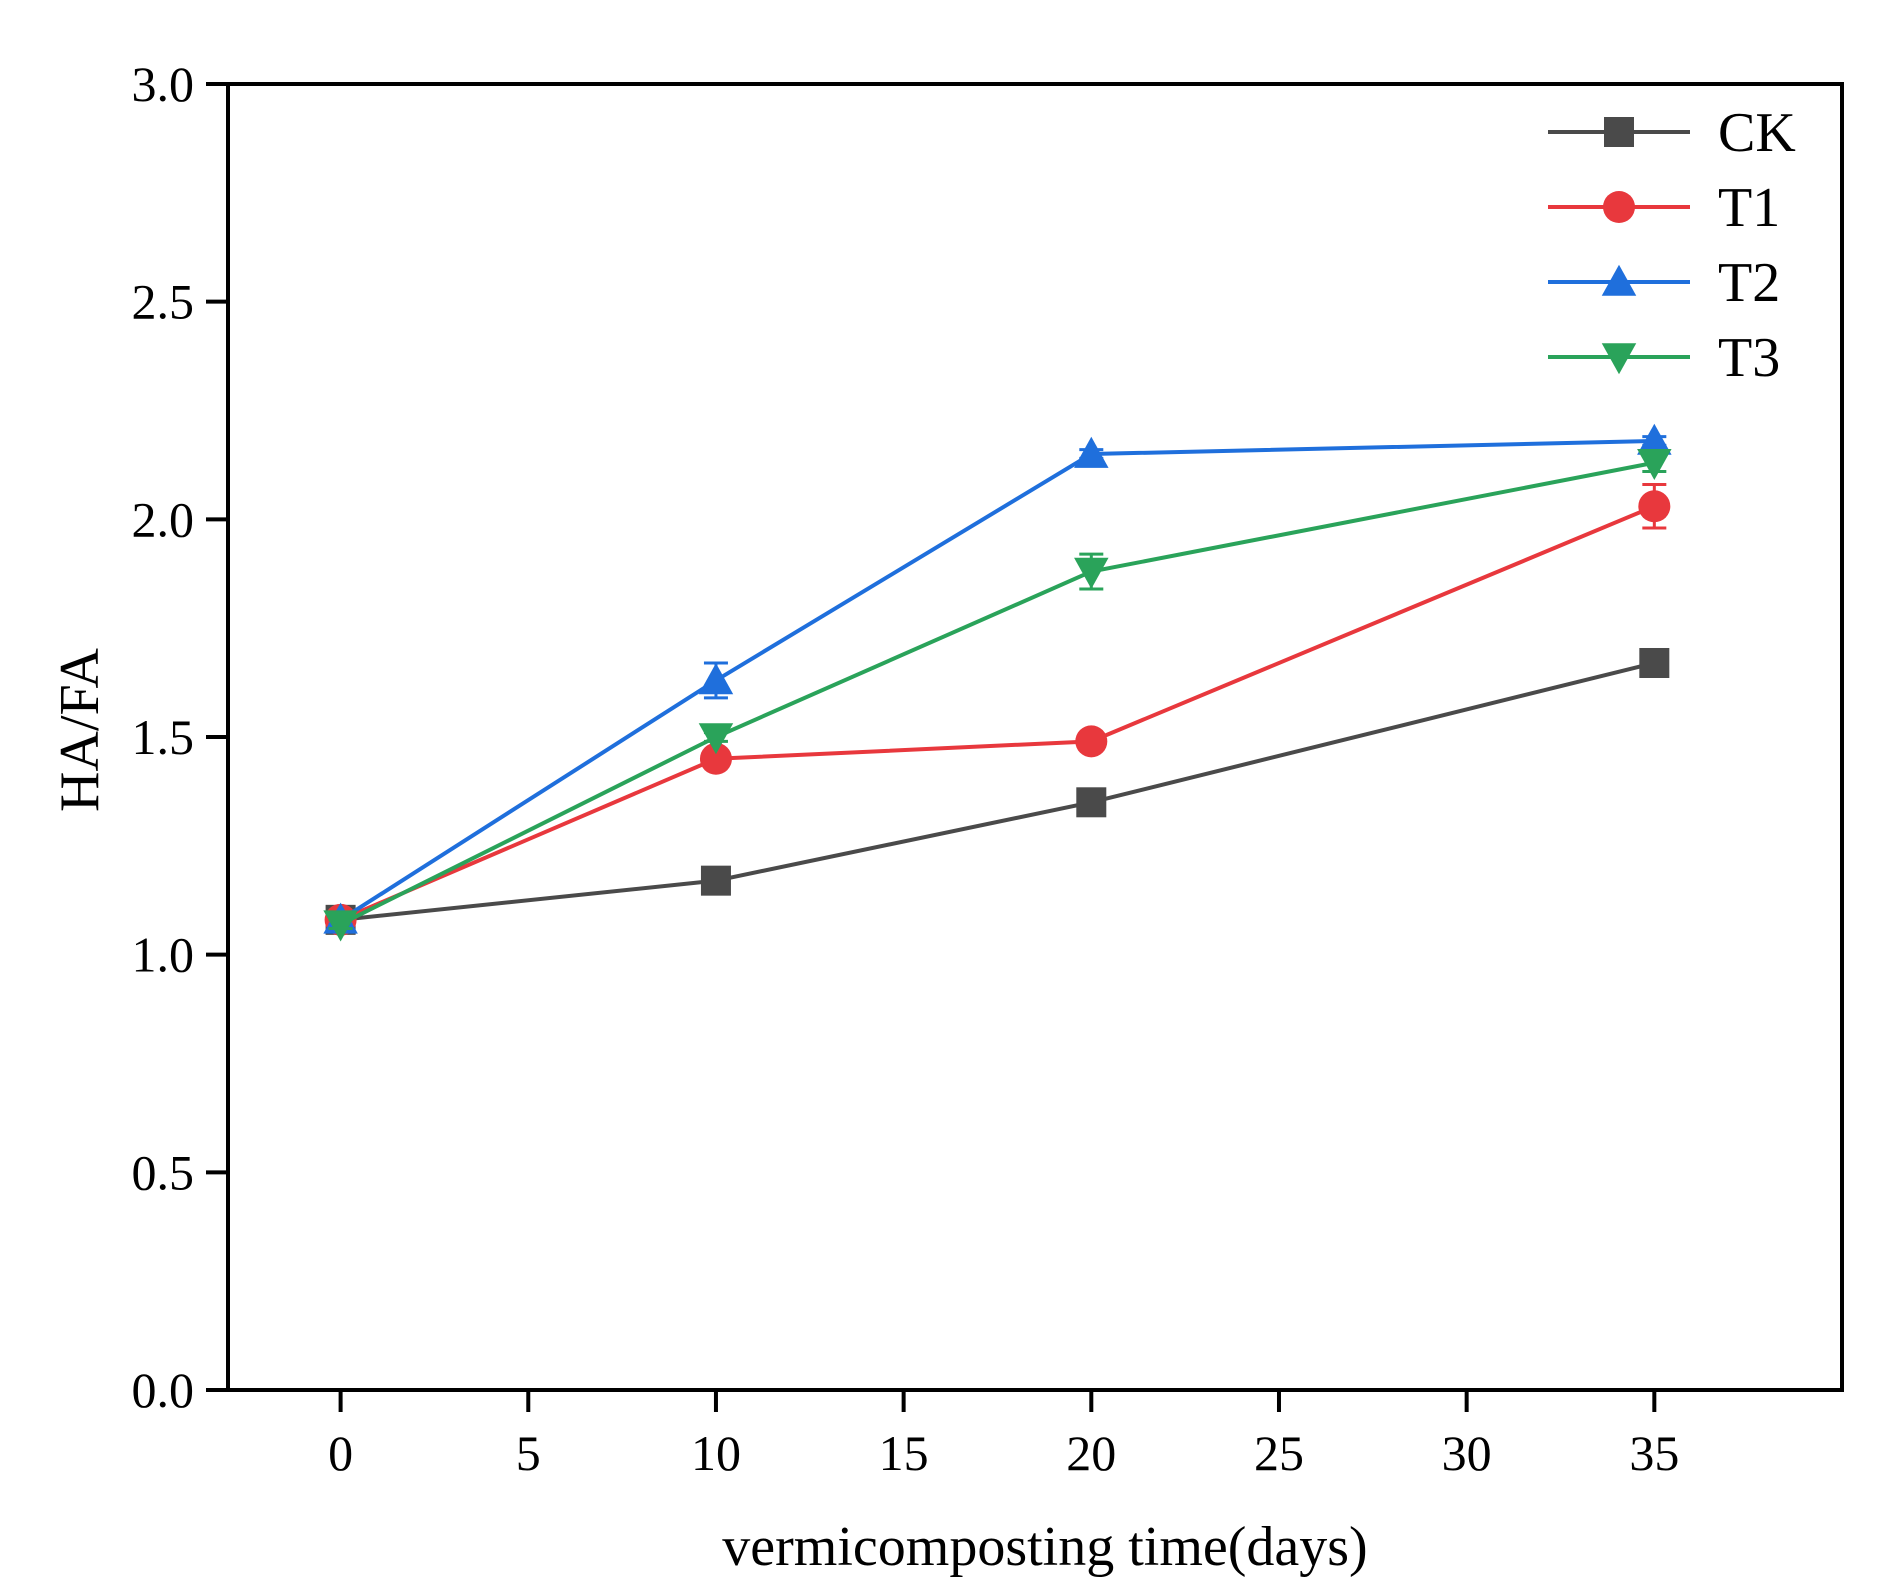 This screenshot has height=1594, width=1881. What do you see at coordinates (1749, 283) in the screenshot?
I see `legend-label-t2: T2` at bounding box center [1749, 283].